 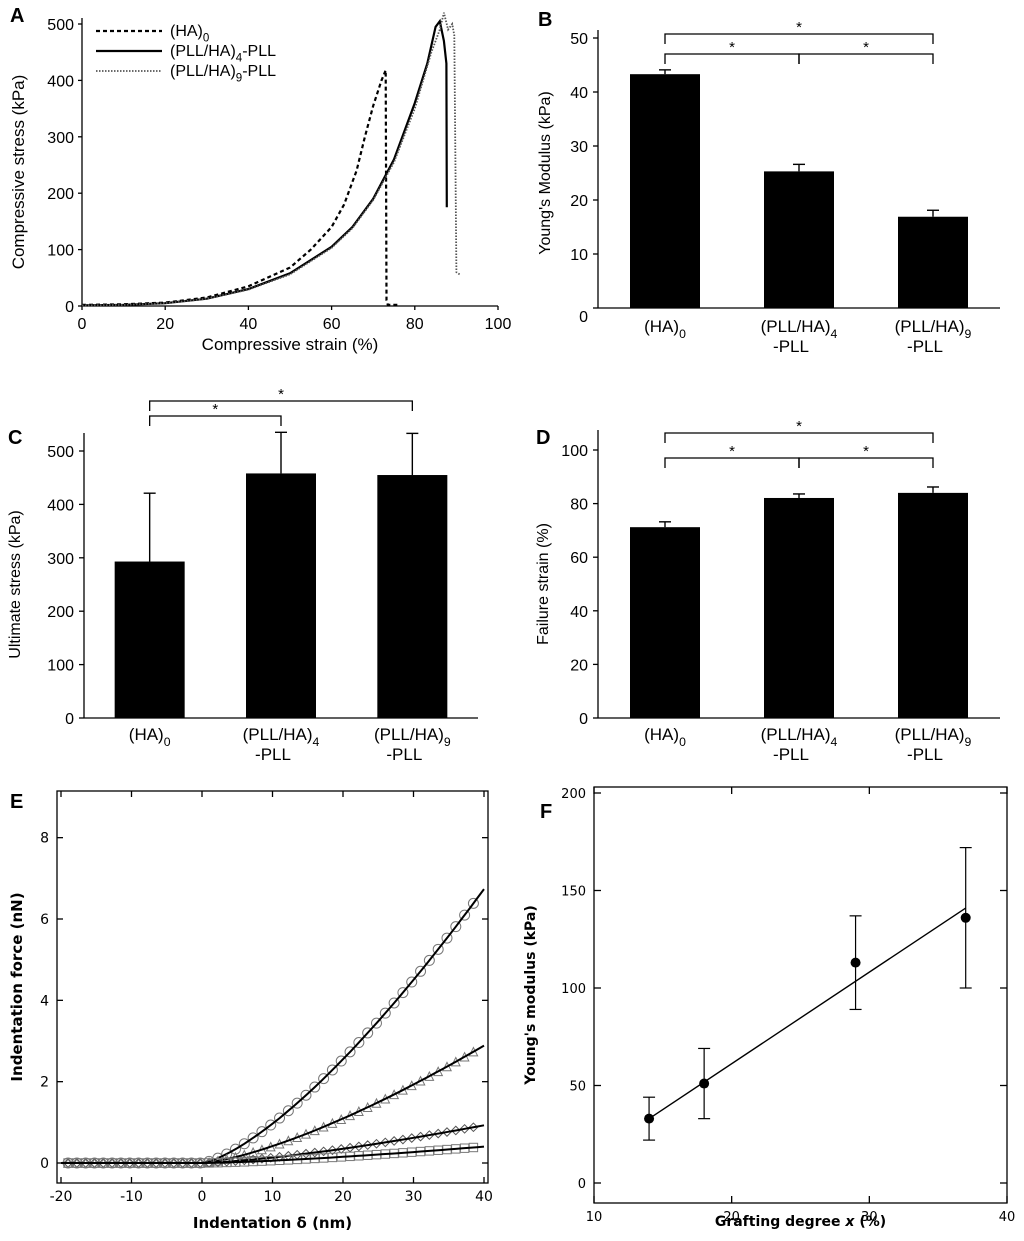 What do you see at coordinates (415, 324) in the screenshot?
I see `xtick-label-a: 80` at bounding box center [415, 324].